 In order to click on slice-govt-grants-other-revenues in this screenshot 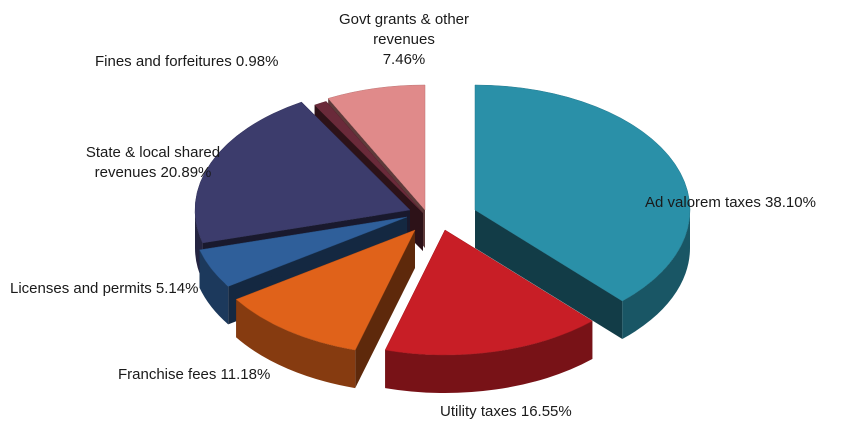, I will do `click(376, 147)`.